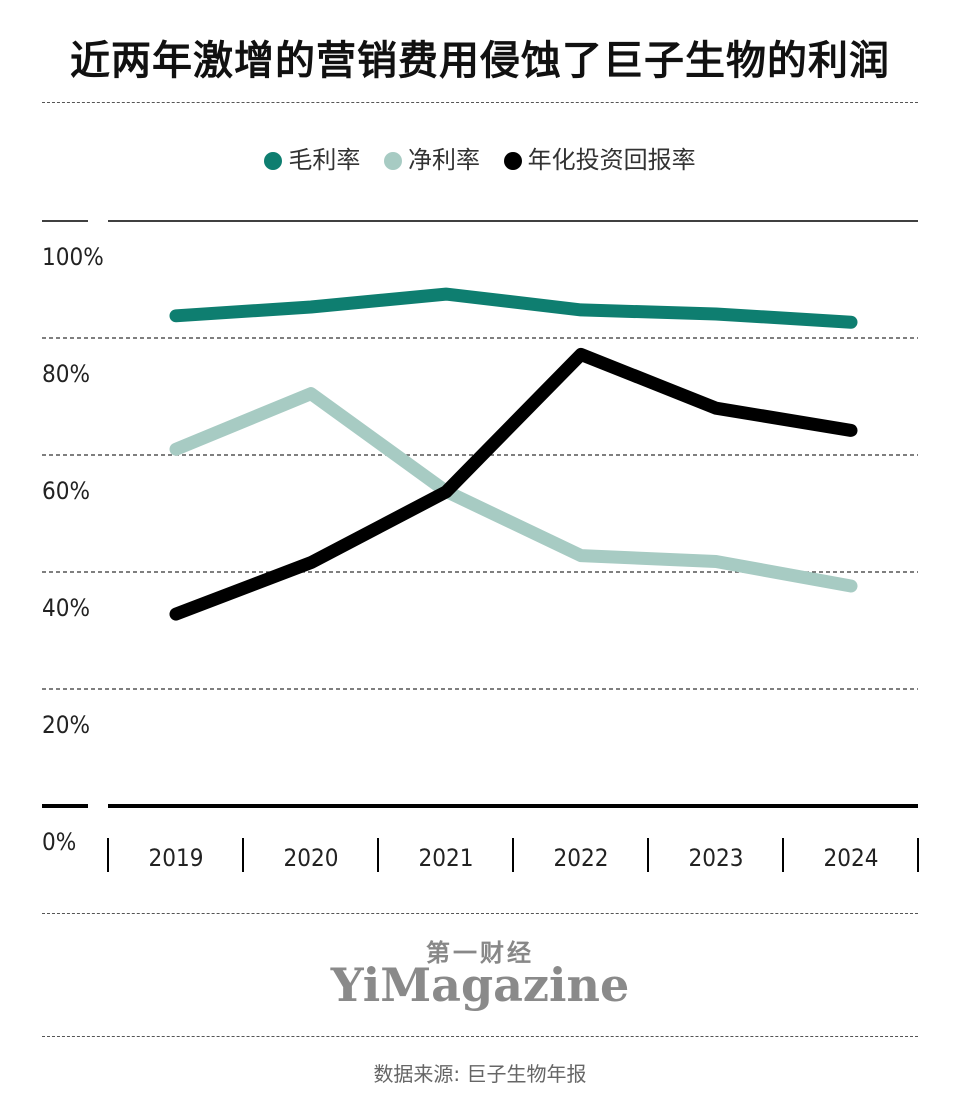  Describe the element at coordinates (66, 725) in the screenshot. I see `y-tick-label: 20%` at that location.